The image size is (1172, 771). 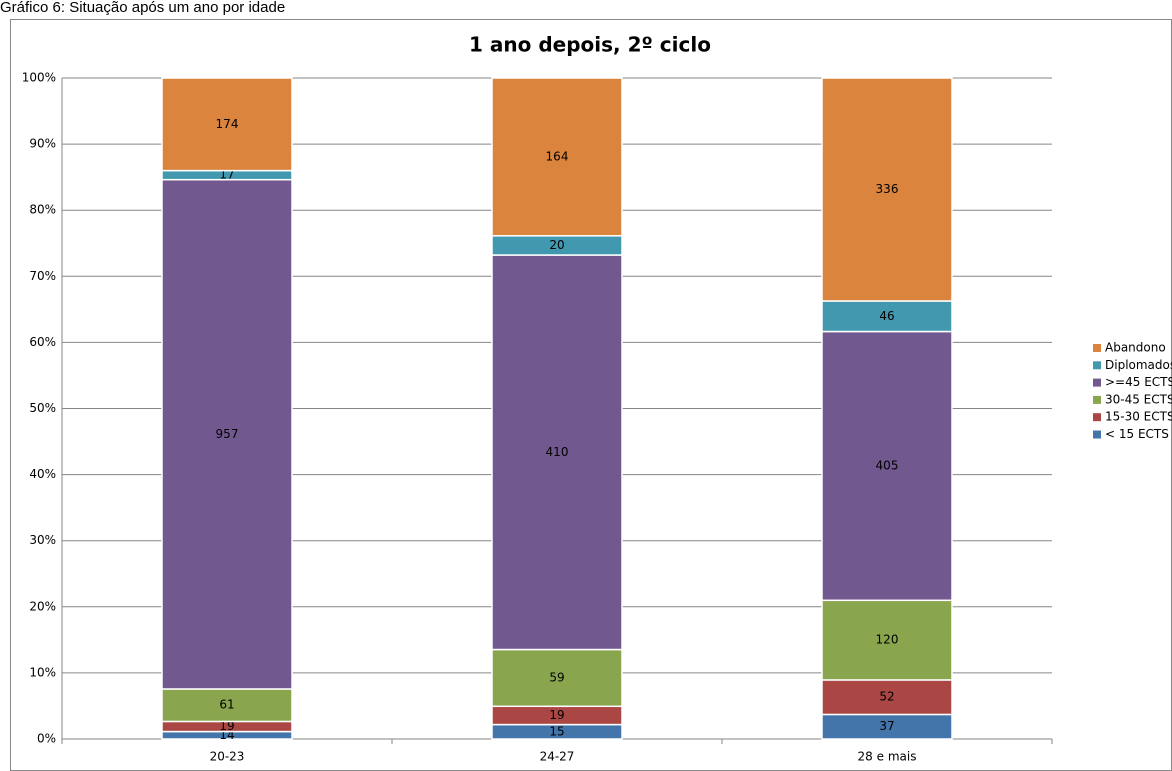 I want to click on data-label: 957, so click(x=227, y=434).